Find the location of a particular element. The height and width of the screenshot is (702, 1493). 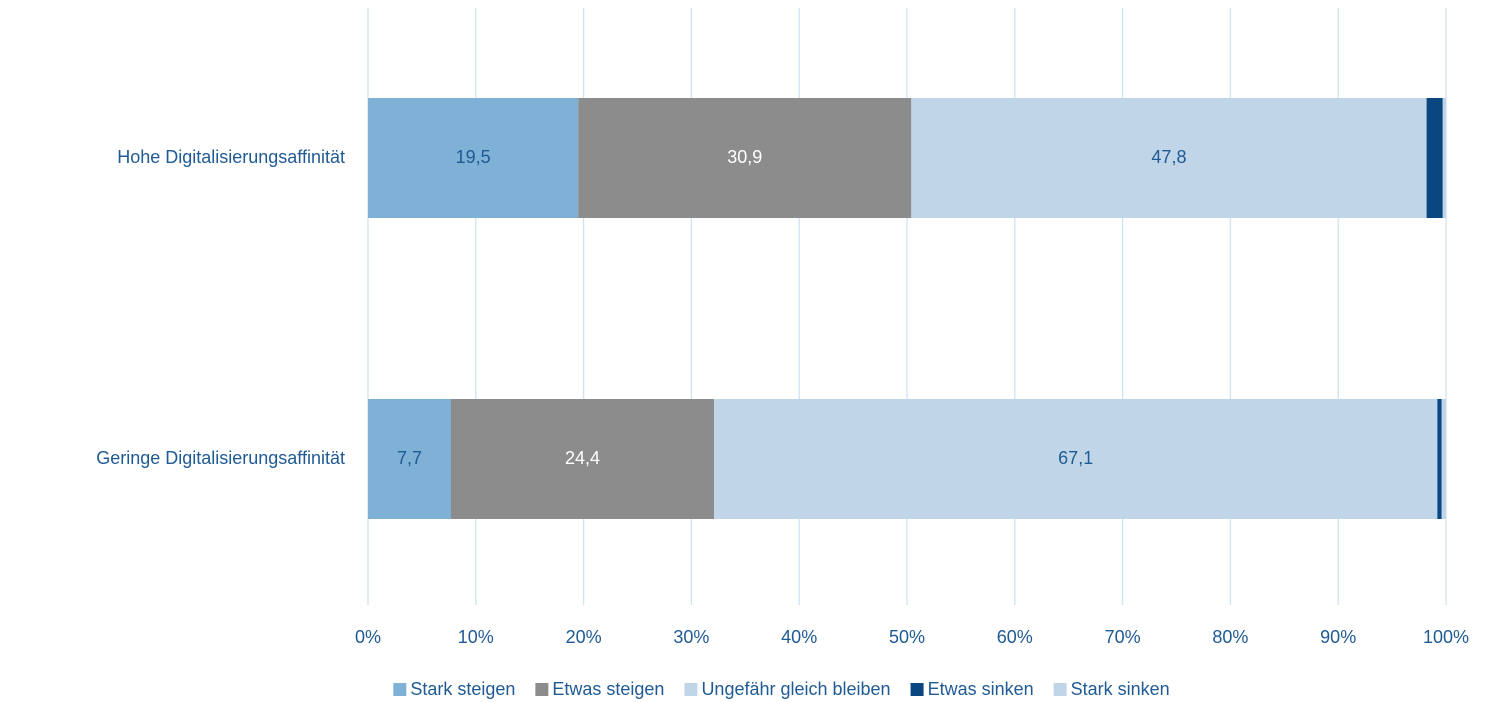

x-tick-label: 40% is located at coordinates (799, 637).